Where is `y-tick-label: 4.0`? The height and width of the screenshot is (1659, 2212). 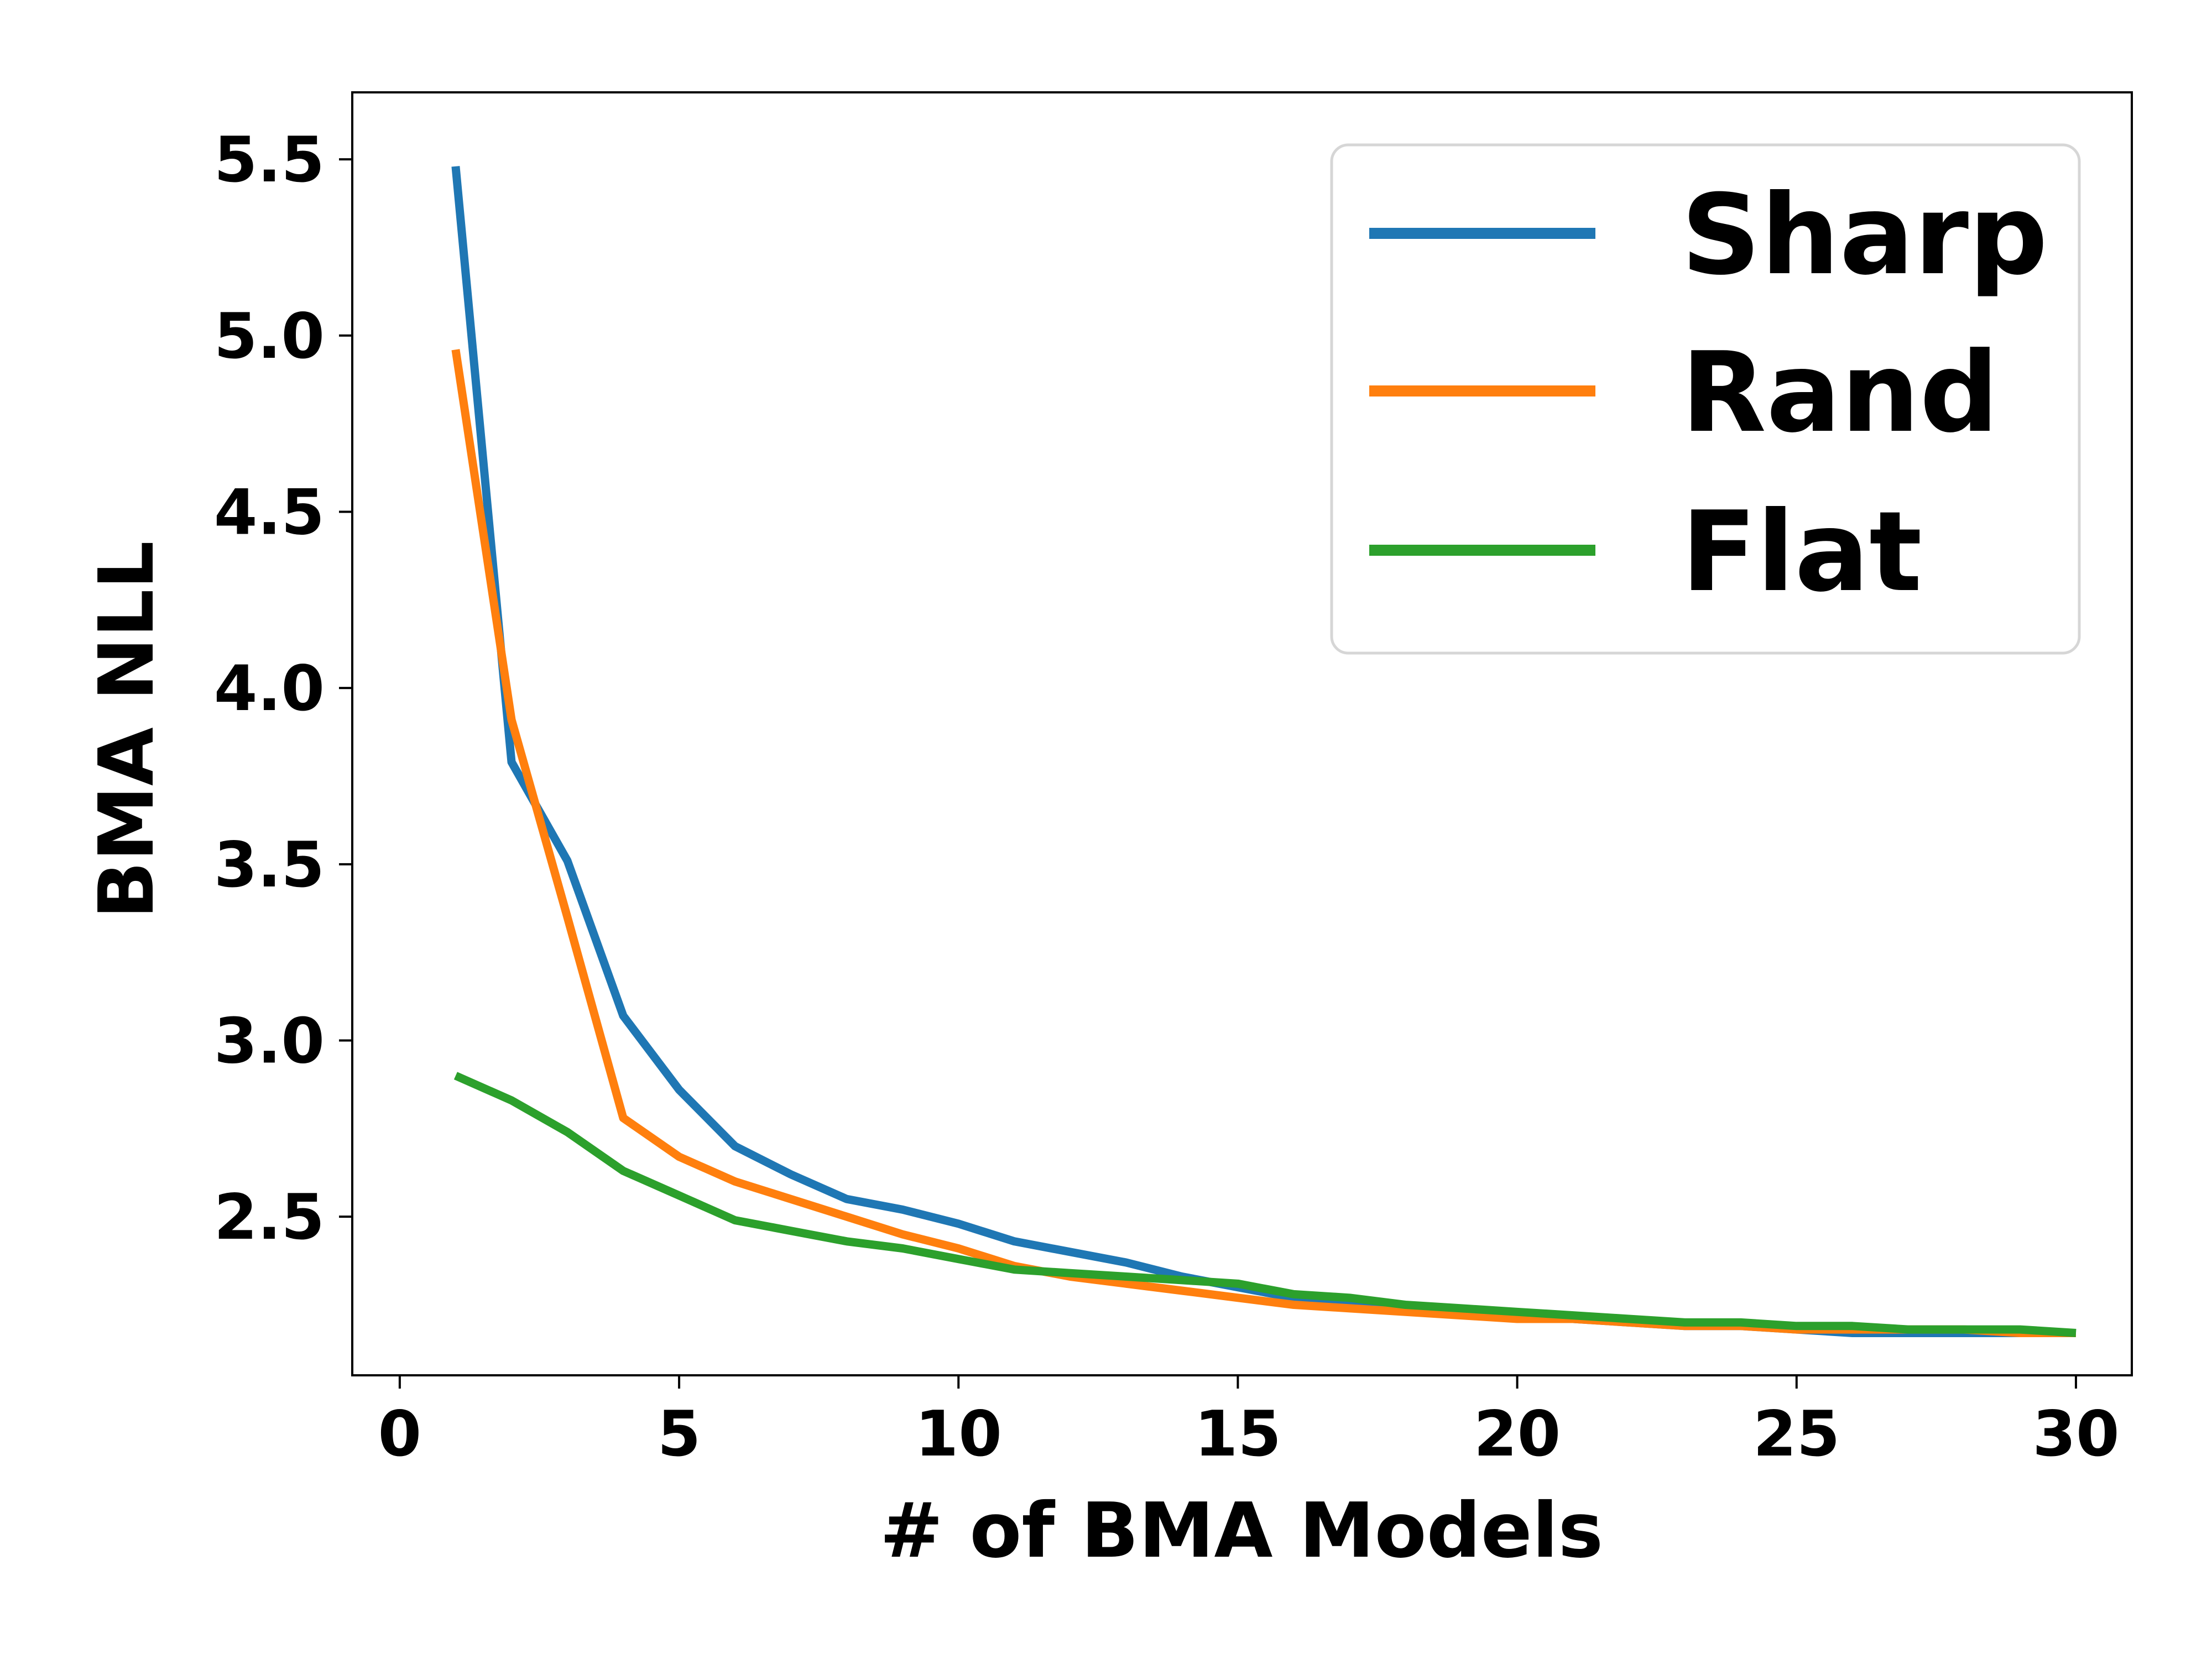 y-tick-label: 4.0 is located at coordinates (269, 688).